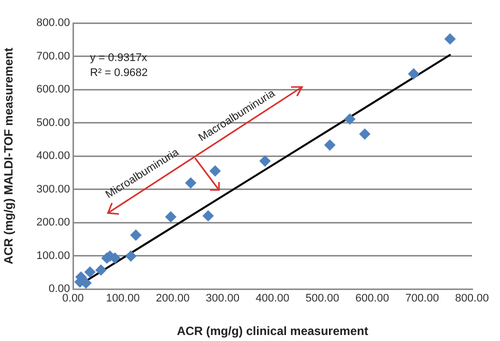  I want to click on y-tick-label: 200.00, so click(53, 222).